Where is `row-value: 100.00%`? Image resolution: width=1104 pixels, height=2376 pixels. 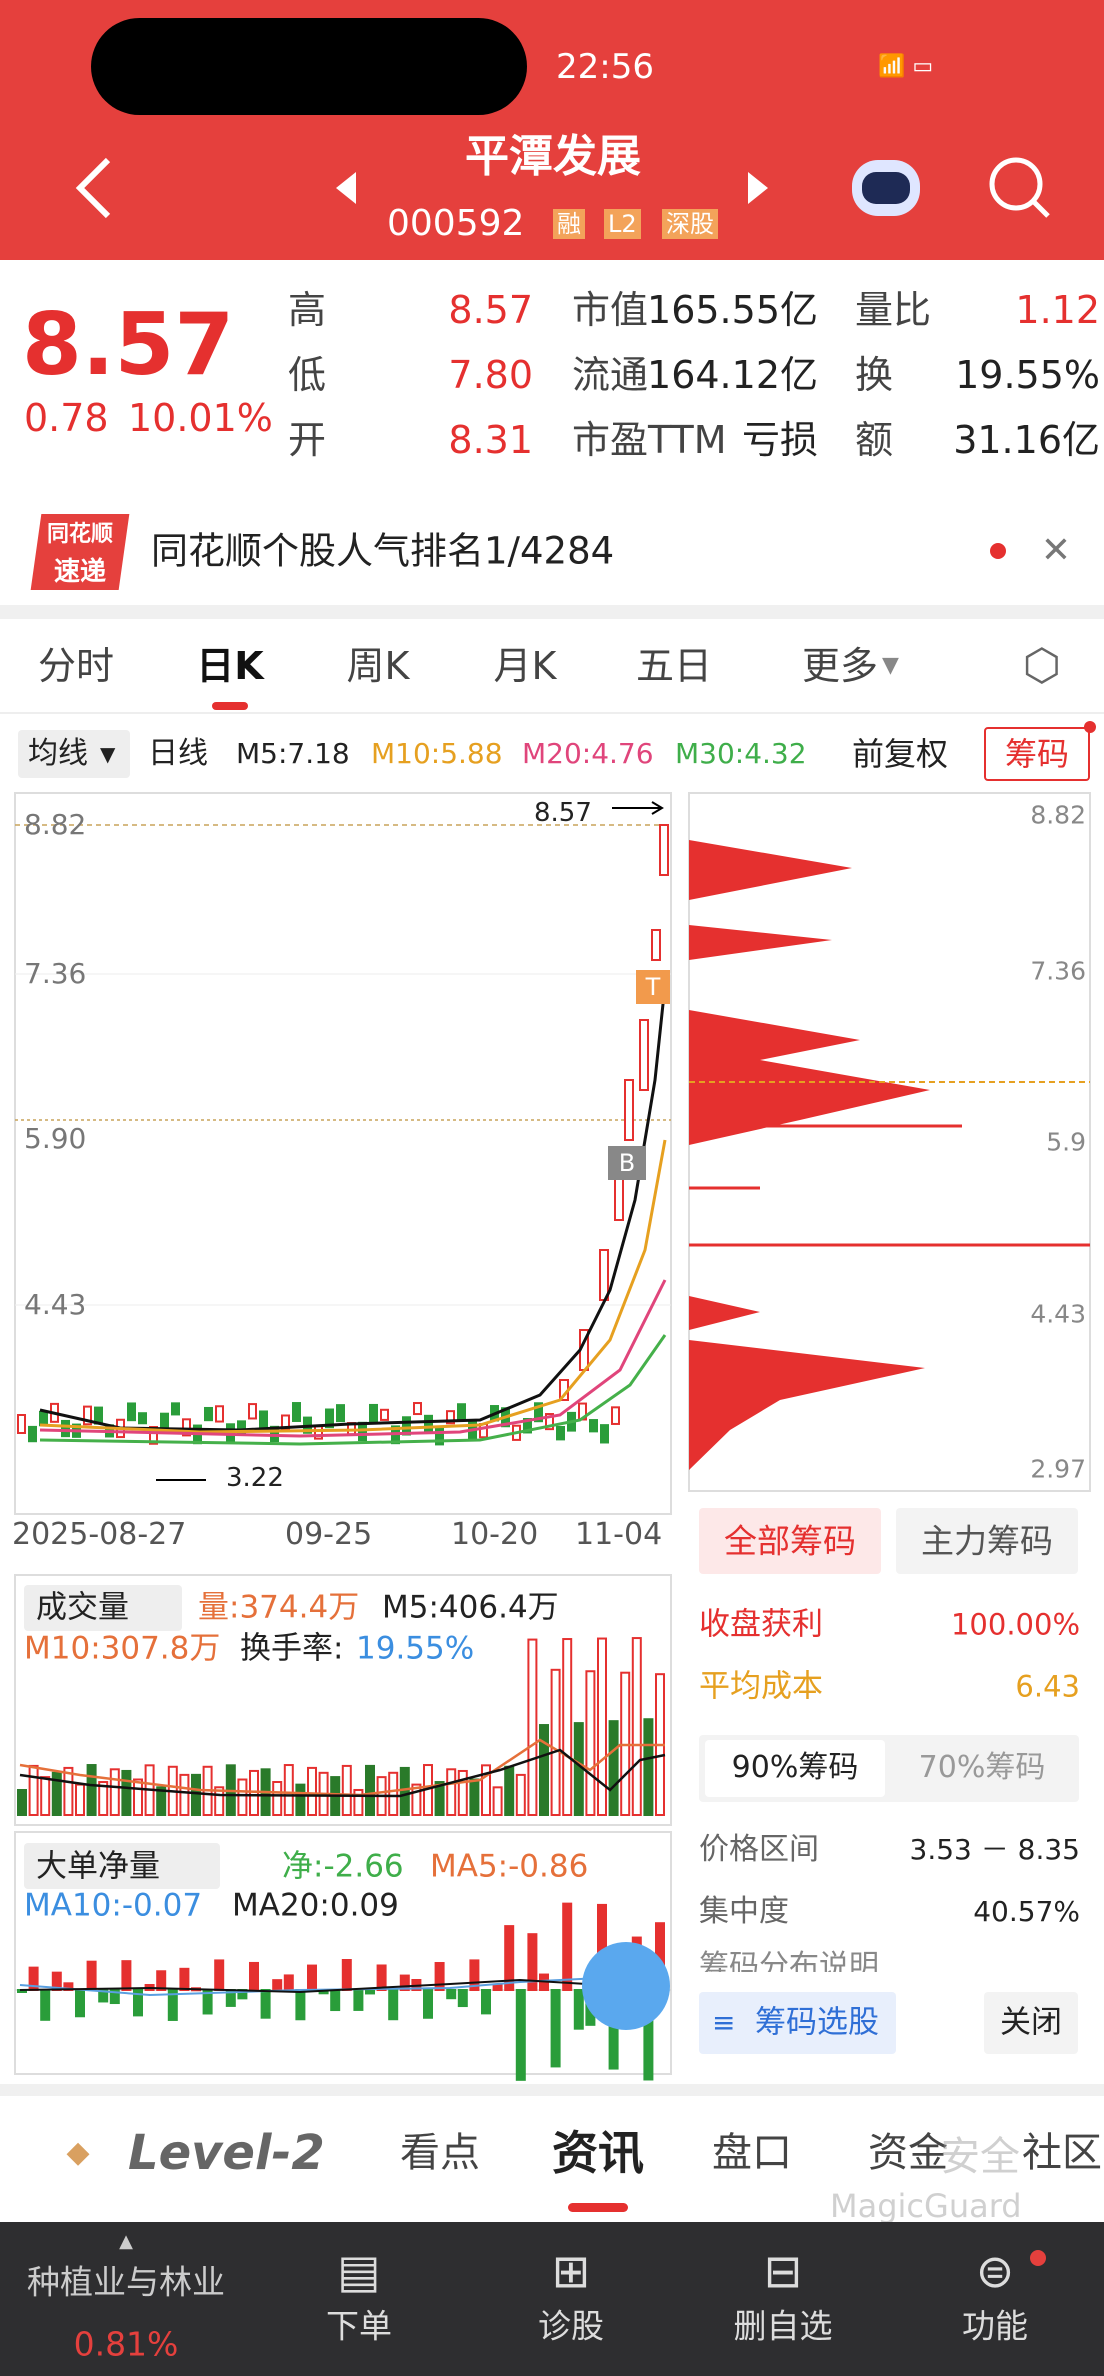 row-value: 100.00% is located at coordinates (1015, 1624).